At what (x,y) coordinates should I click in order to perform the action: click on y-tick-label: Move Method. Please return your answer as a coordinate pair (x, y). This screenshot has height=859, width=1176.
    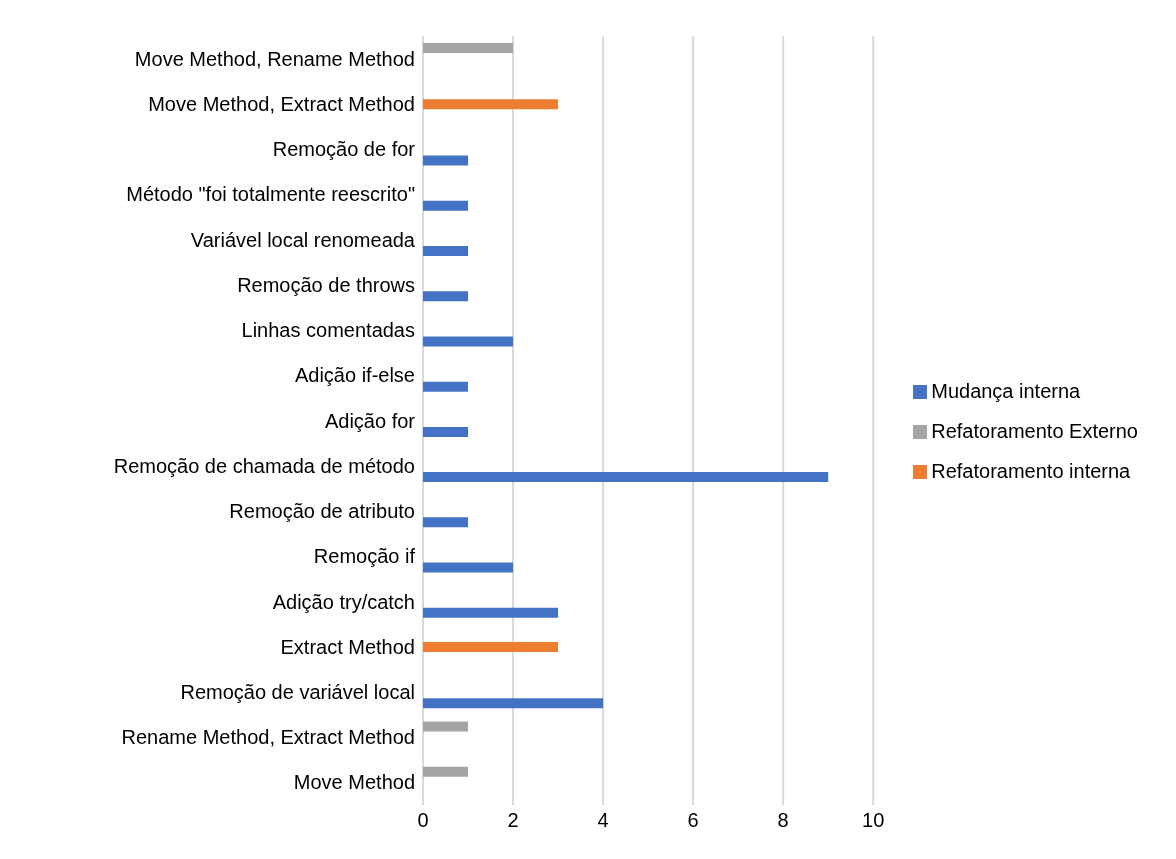
    Looking at the image, I should click on (354, 782).